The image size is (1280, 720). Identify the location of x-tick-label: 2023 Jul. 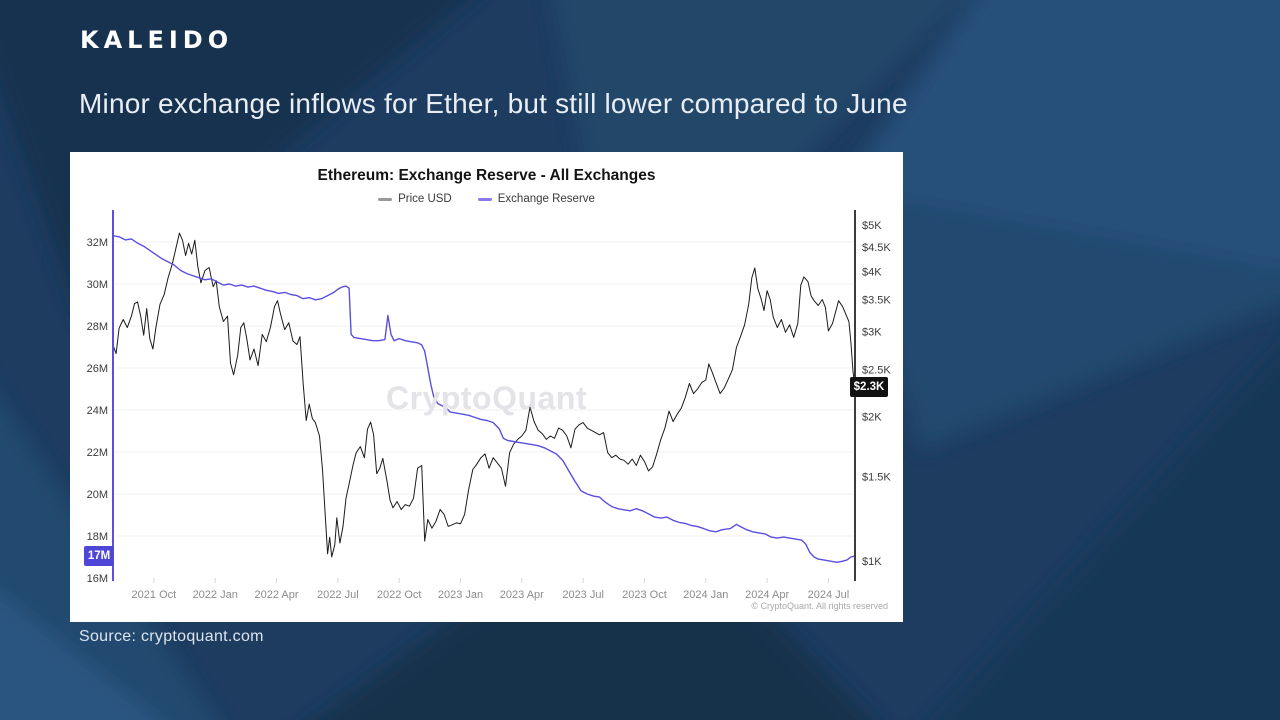
(583, 595).